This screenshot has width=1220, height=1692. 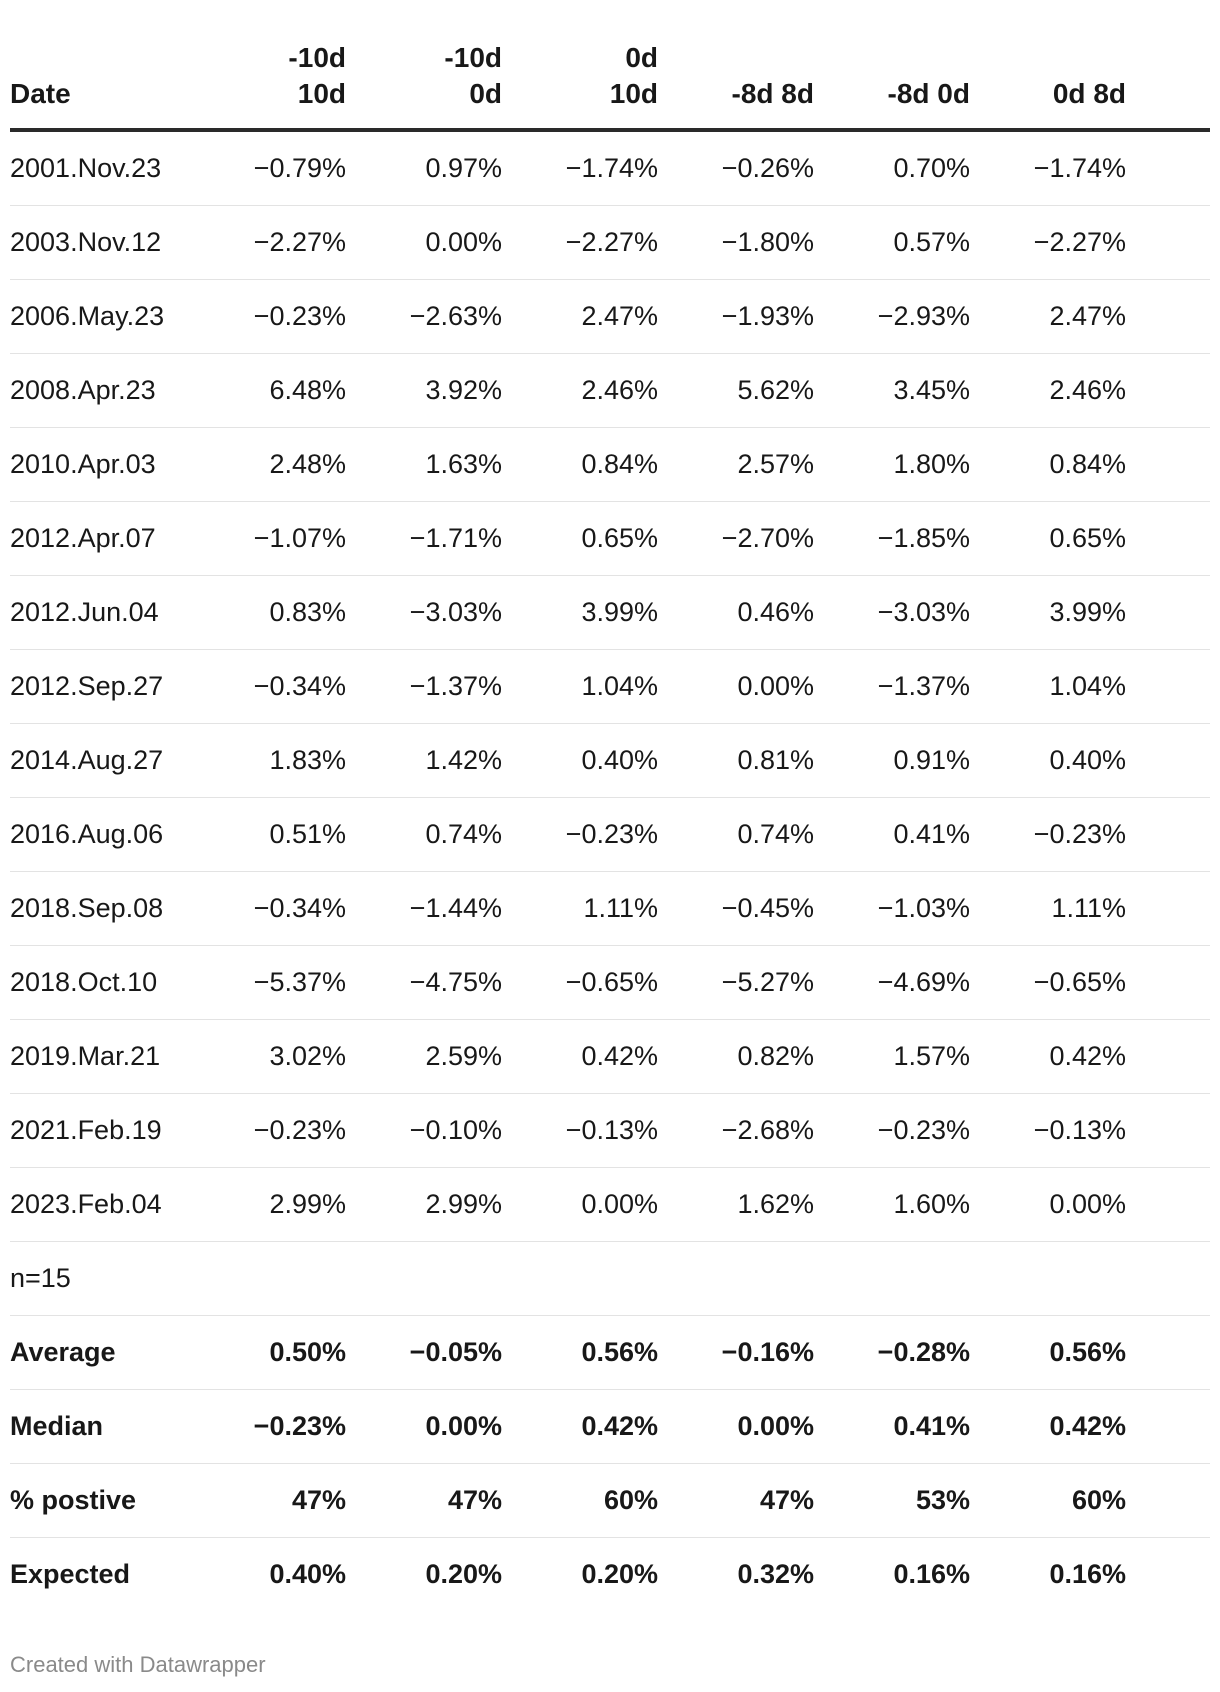 I want to click on table-cell: 0.20%, so click(x=463, y=1574).